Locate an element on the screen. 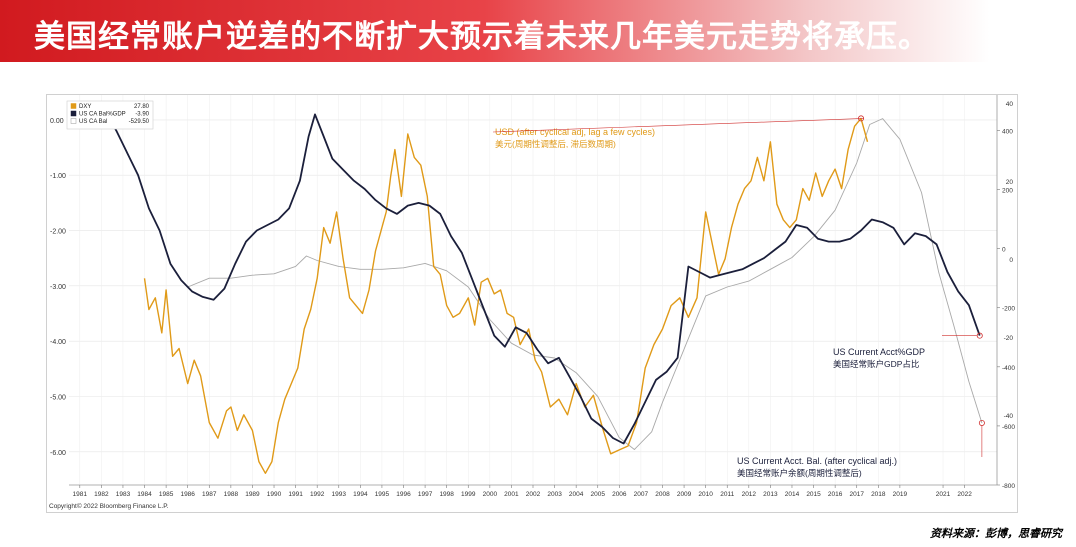 This screenshot has width=1076, height=547. x-axis-tick-label: 2012 is located at coordinates (749, 494).